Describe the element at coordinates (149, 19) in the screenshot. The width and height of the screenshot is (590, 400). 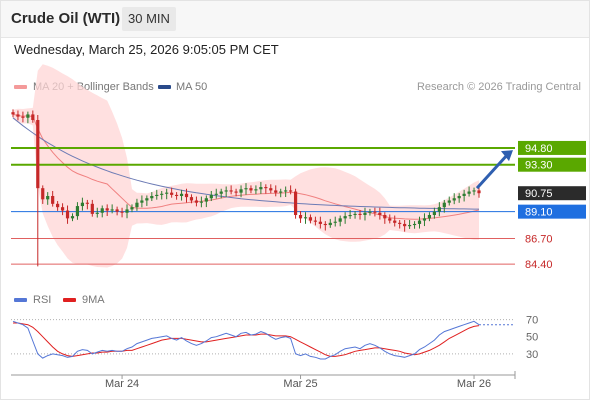
I see `timeframe-badge: 30 MIN` at that location.